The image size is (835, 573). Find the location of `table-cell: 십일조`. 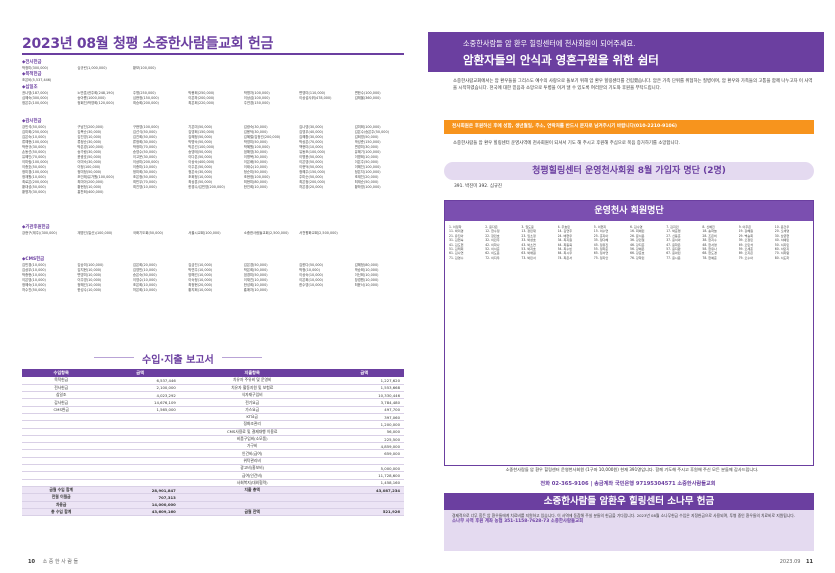

table-cell: 십일조 is located at coordinates (61, 395).